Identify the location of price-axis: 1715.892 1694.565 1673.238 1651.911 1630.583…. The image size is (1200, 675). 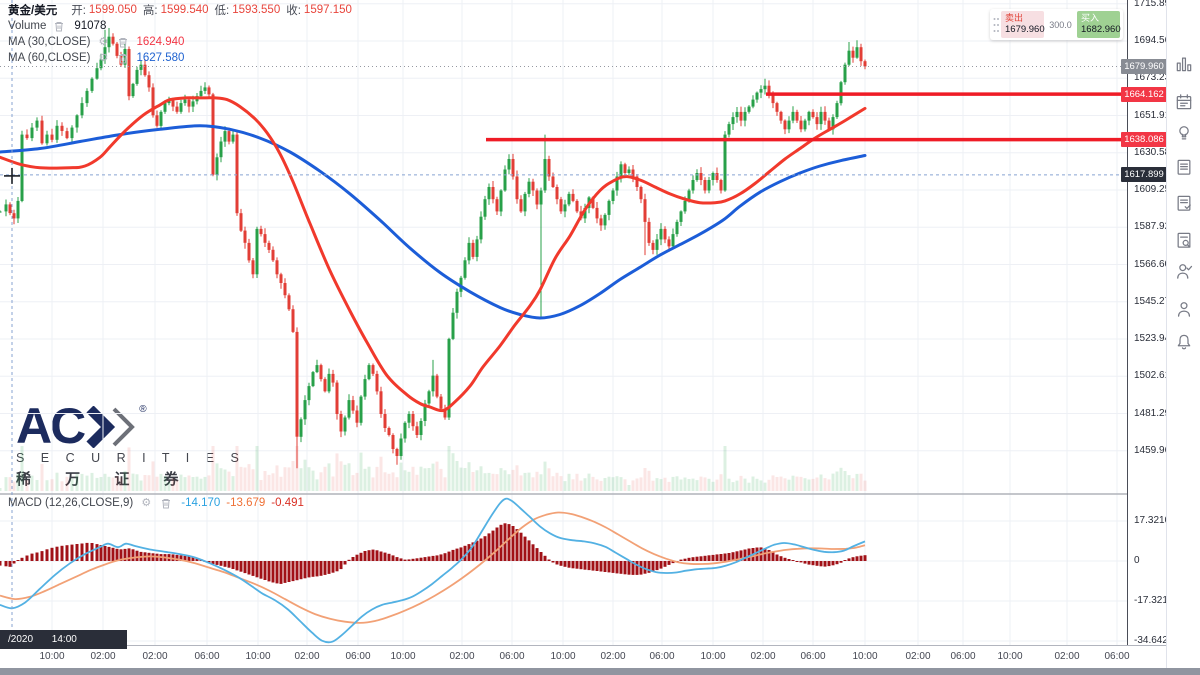
(1150, 334).